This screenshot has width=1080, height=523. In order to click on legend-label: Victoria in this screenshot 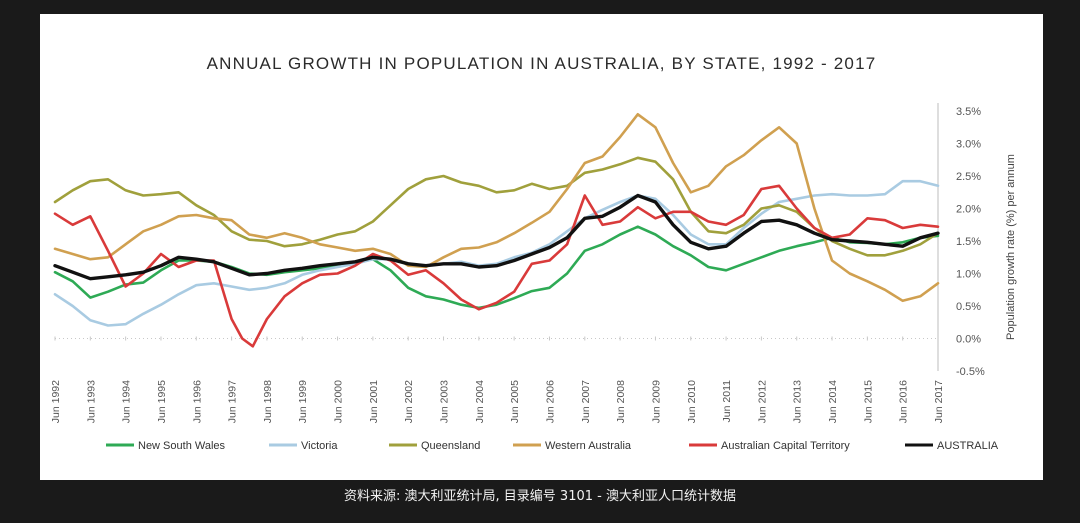, I will do `click(319, 446)`.